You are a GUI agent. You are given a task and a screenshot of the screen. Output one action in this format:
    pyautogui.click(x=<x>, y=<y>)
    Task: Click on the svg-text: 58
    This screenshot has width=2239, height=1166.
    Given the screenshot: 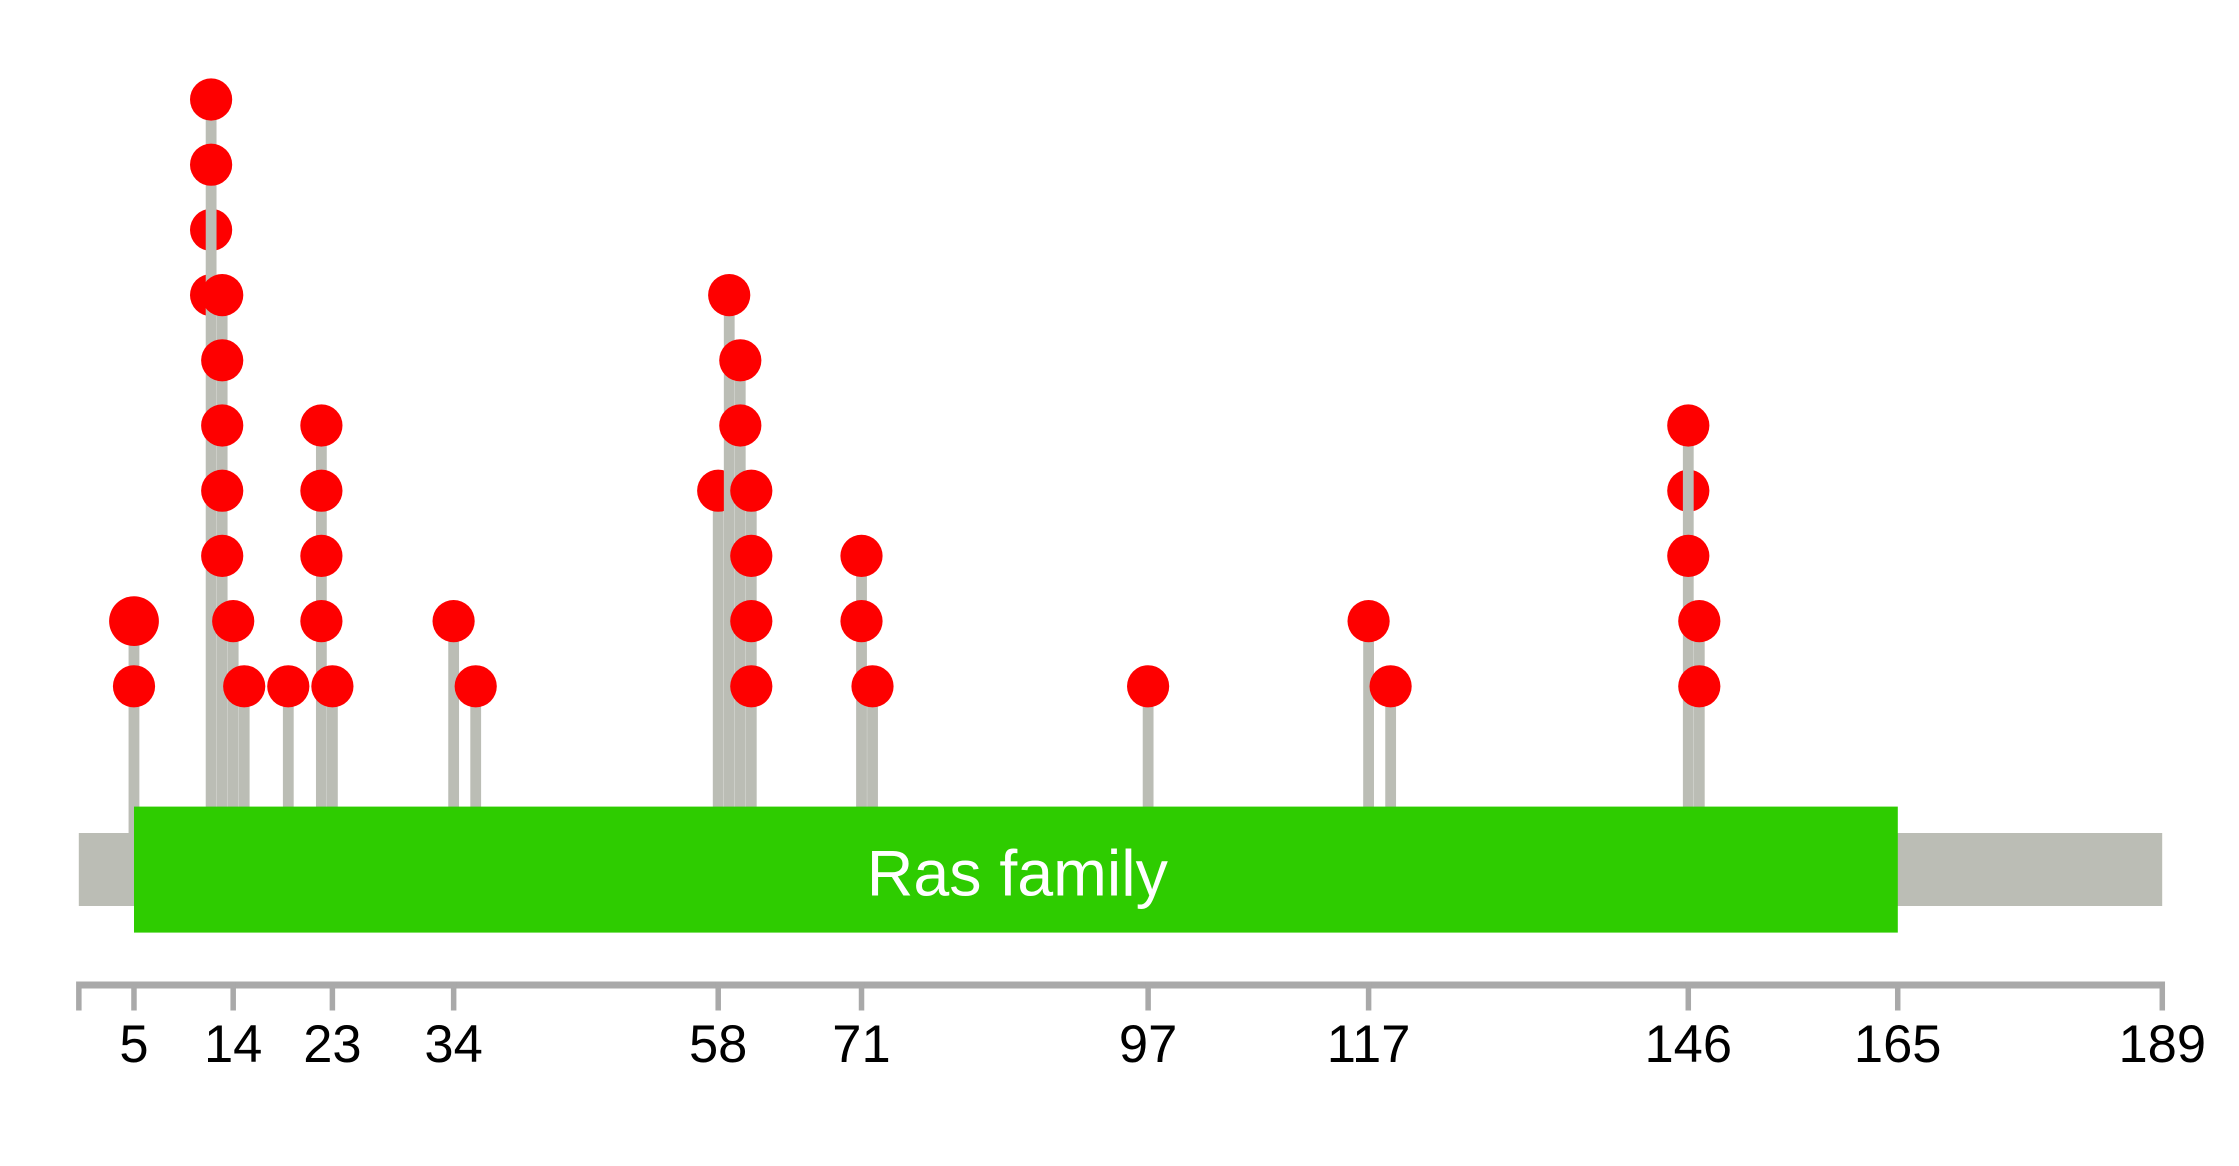 What is the action you would take?
    pyautogui.click(x=718, y=1044)
    